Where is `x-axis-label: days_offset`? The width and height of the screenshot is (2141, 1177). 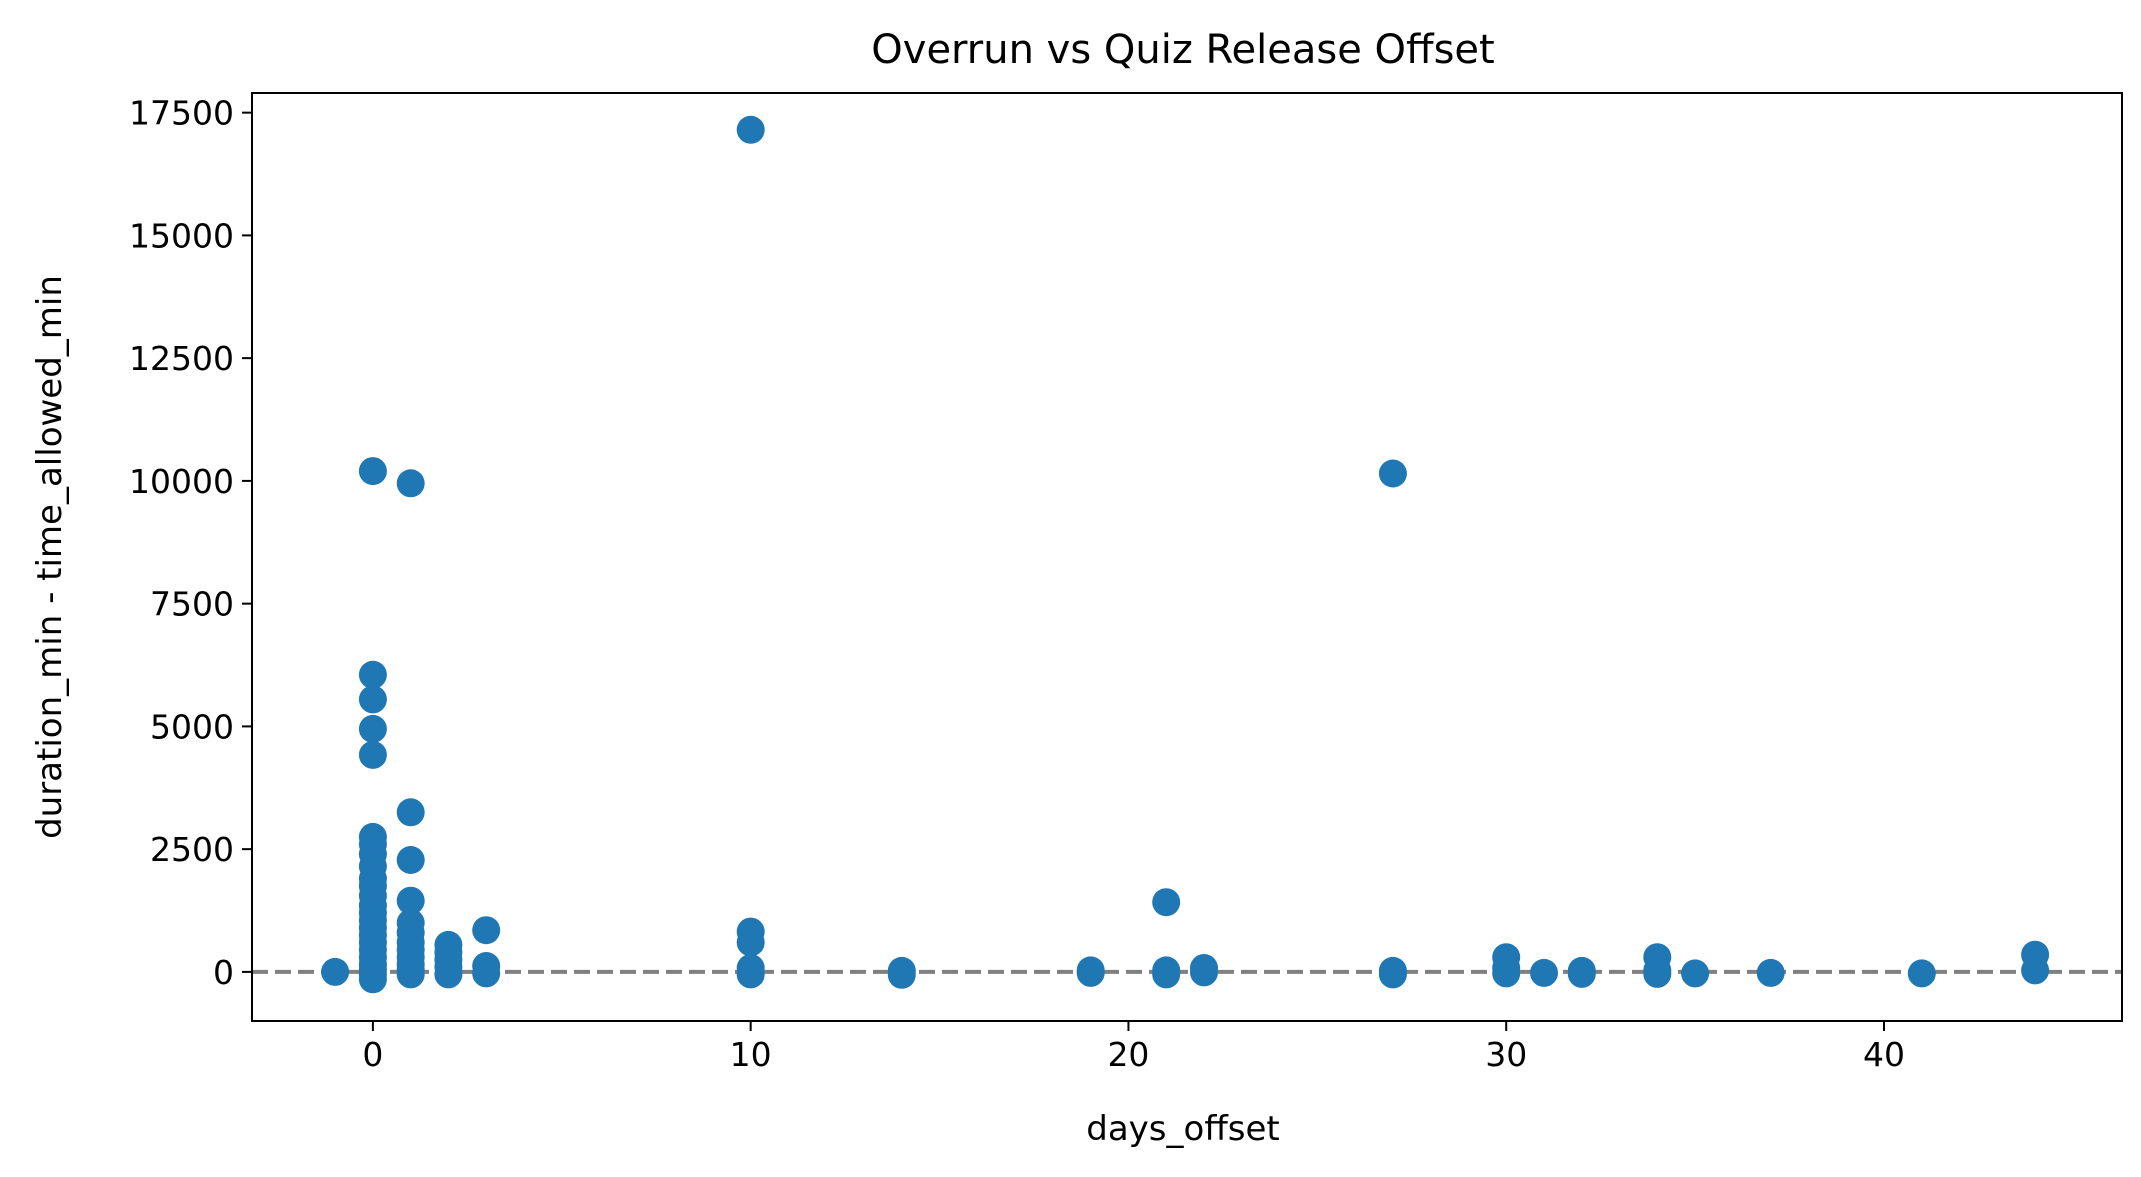
x-axis-label: days_offset is located at coordinates (1182, 1129).